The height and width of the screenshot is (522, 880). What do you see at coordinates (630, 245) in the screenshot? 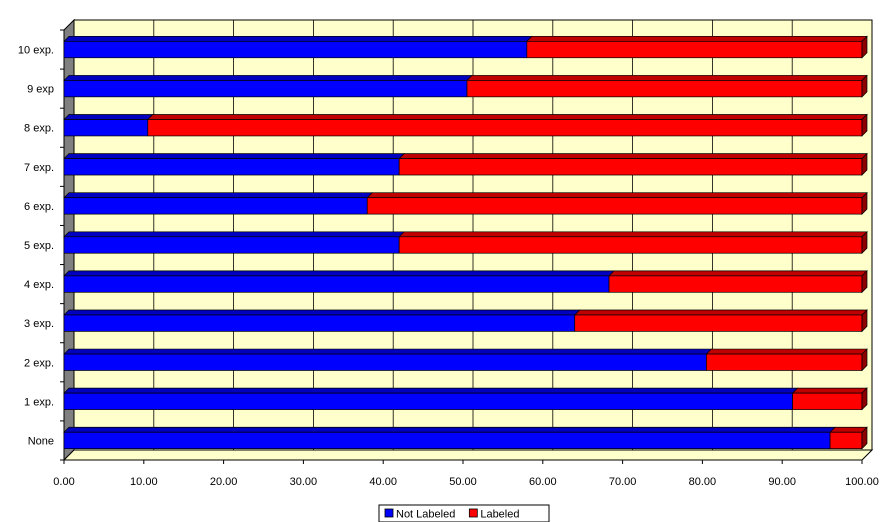
I see `bar-labeled-5-exp-` at bounding box center [630, 245].